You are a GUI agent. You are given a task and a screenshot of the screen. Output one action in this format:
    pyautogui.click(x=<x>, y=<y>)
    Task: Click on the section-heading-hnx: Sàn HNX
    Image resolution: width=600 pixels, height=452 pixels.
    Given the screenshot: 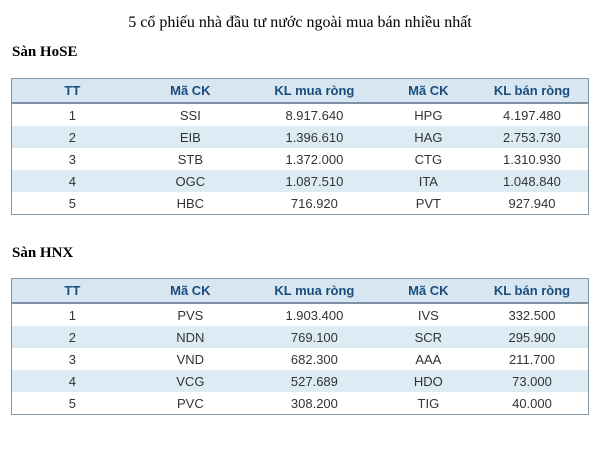 What is the action you would take?
    pyautogui.click(x=43, y=253)
    